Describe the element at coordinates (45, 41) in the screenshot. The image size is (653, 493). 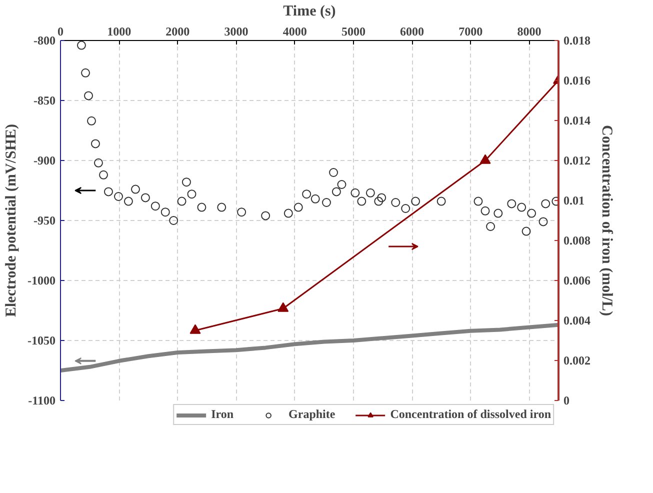
I see `y-tick-label: -800` at that location.